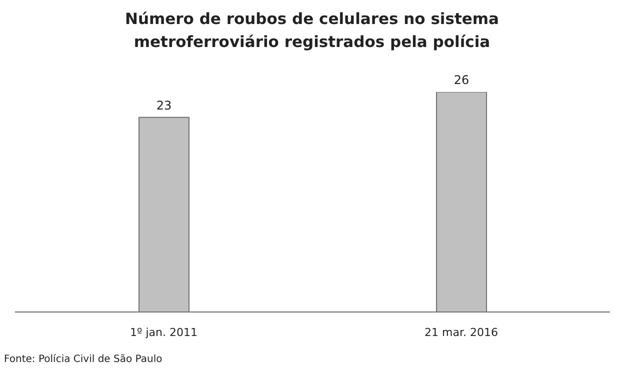 The image size is (624, 375). What do you see at coordinates (164, 332) in the screenshot?
I see `x-tick-label: 1º jan. 2011` at bounding box center [164, 332].